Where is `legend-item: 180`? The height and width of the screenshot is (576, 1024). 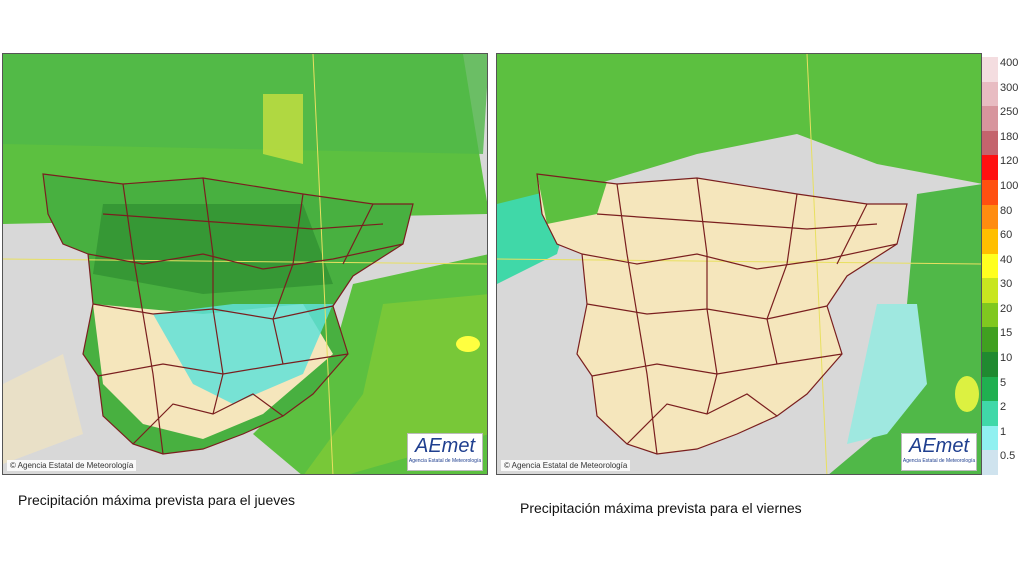
legend-item: 180 is located at coordinates (1002, 143).